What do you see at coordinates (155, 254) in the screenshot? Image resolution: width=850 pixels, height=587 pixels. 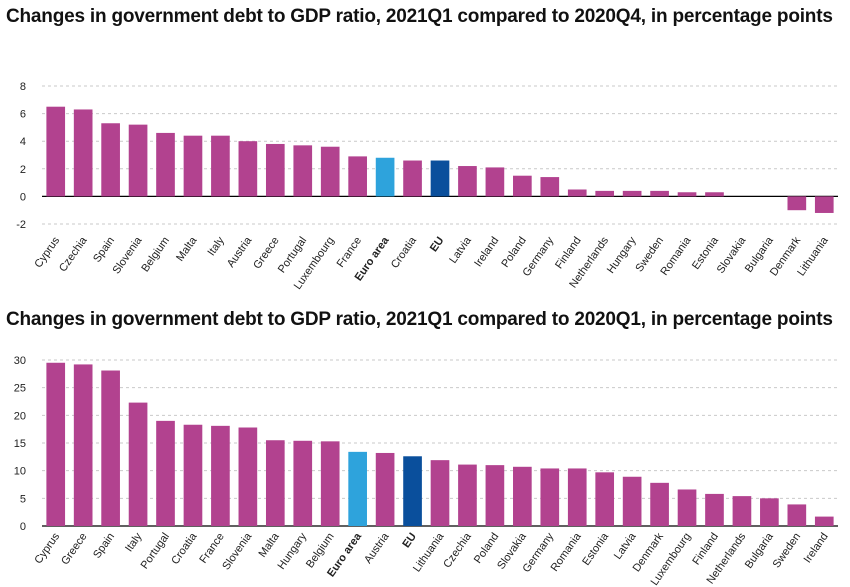 I see `category-label: Belgium` at bounding box center [155, 254].